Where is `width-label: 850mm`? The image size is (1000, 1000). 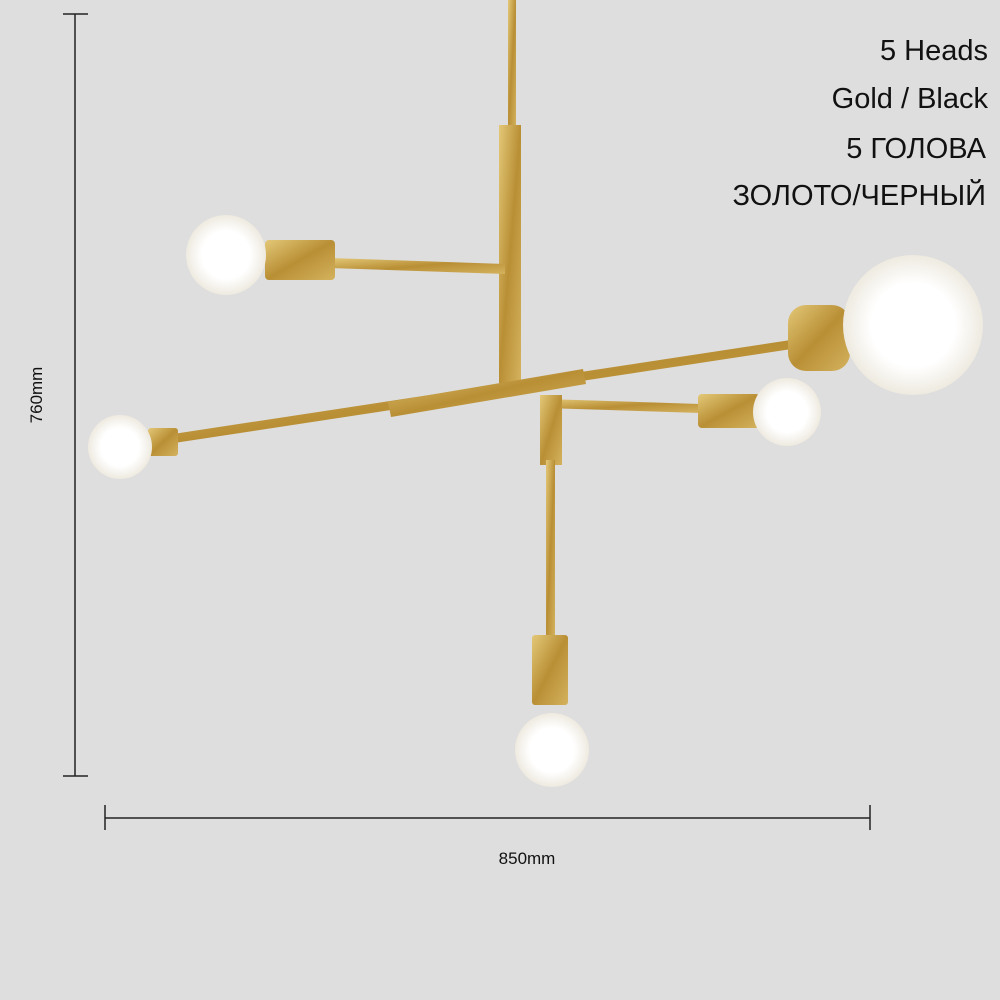
width-label: 850mm is located at coordinates (527, 858).